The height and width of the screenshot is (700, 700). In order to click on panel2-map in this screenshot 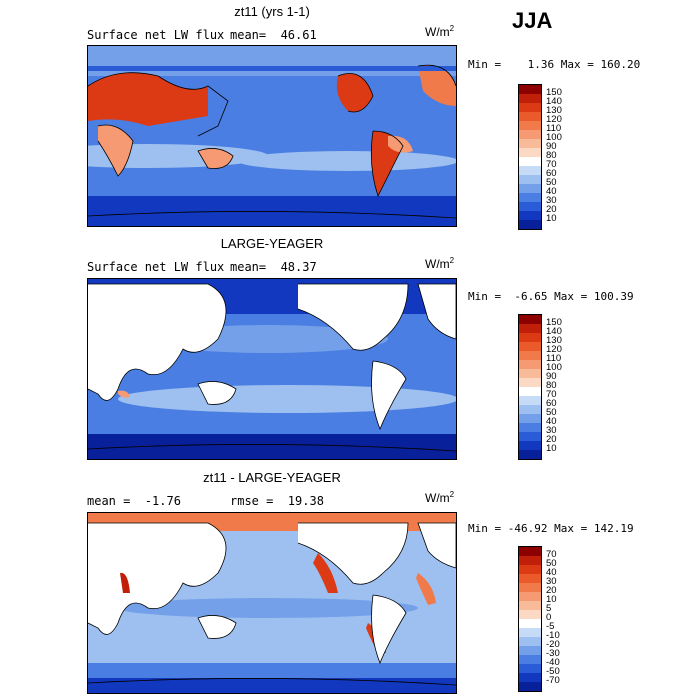, I will do `click(272, 369)`.